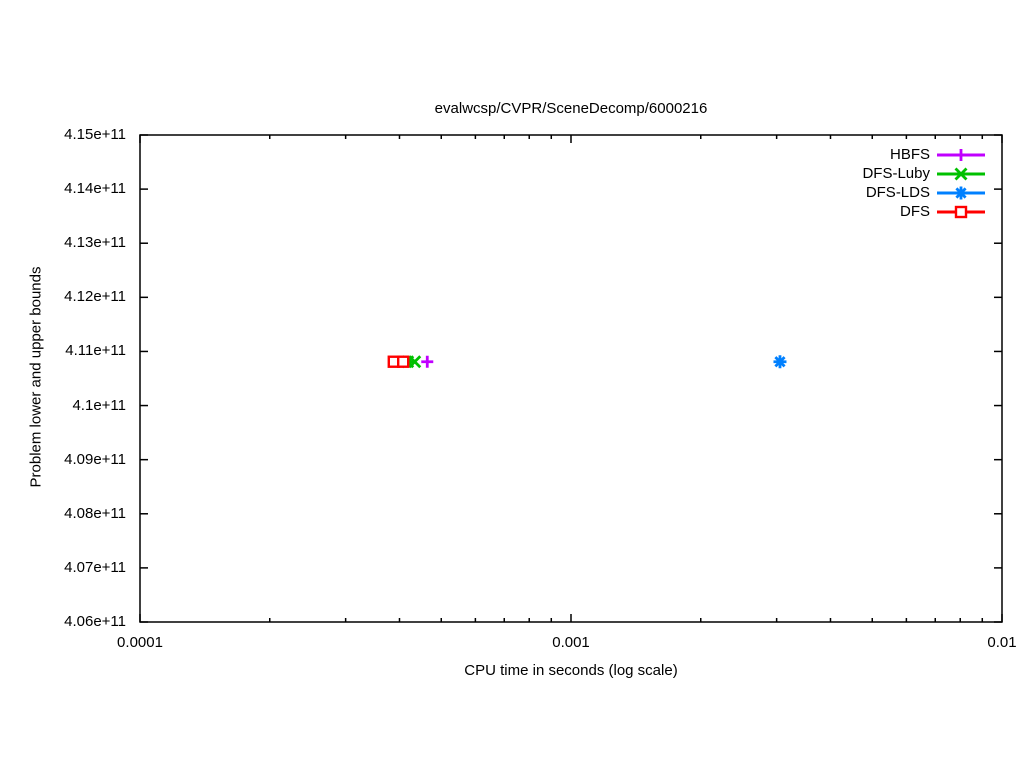 This screenshot has height=768, width=1024. I want to click on x-axis-label: CPU time in seconds (log scale), so click(571, 670).